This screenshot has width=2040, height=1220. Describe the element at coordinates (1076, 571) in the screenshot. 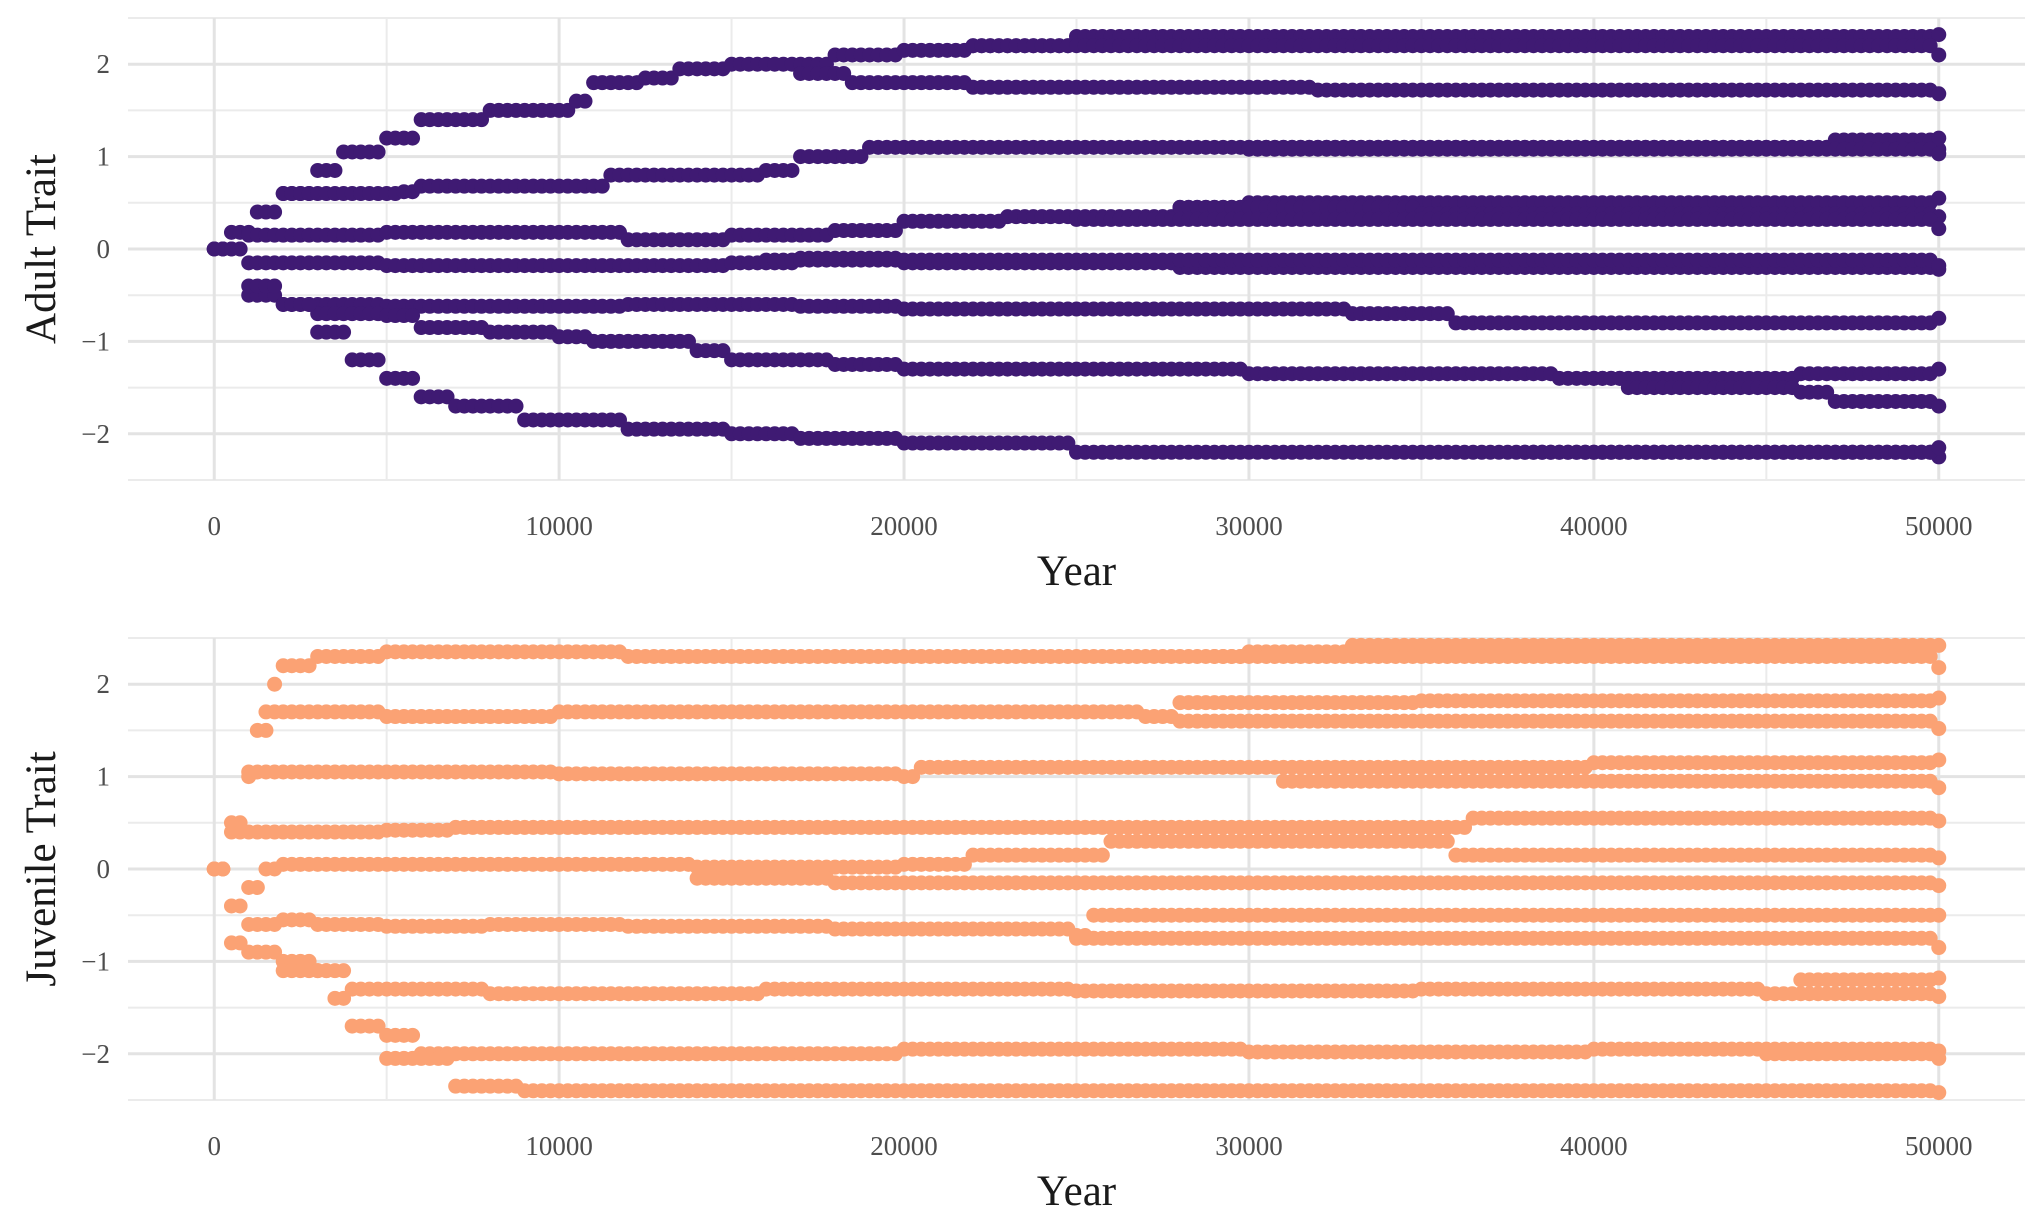

I see `adult-x-axis-title: Year` at that location.